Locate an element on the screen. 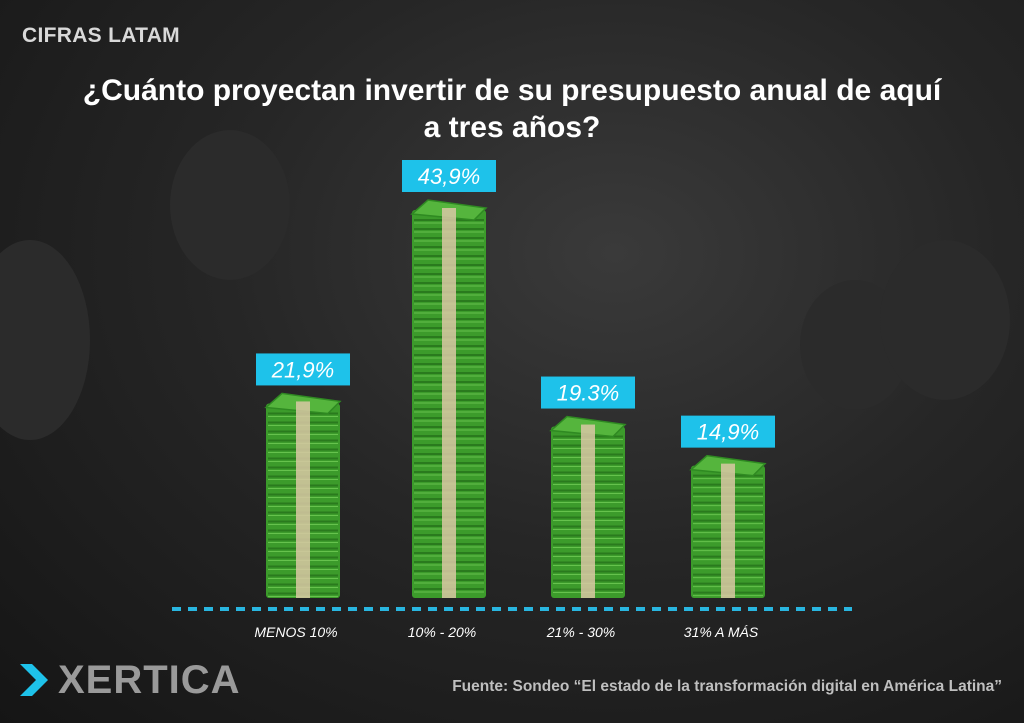 This screenshot has height=723, width=1024. category-label: 21% - 30% is located at coordinates (580, 632).